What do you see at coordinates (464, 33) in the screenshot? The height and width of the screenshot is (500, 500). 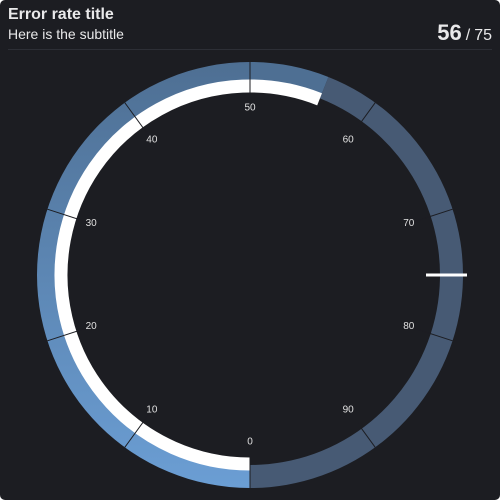 I see `kpi-readout: 56/75` at bounding box center [464, 33].